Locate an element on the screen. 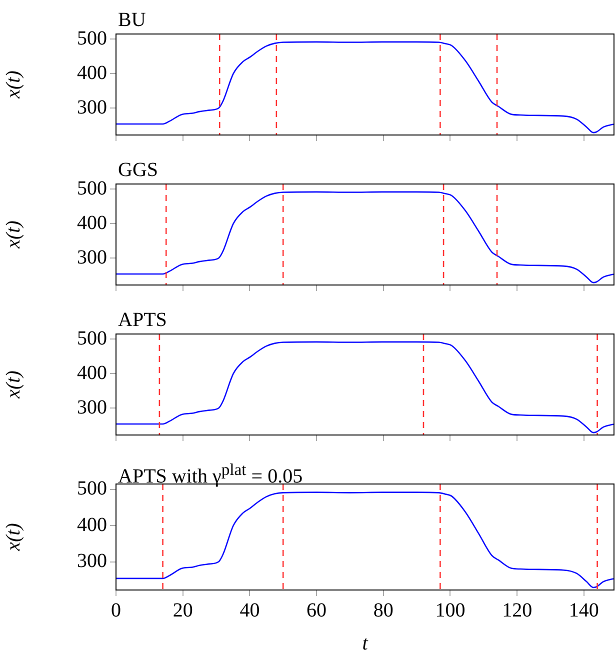 This screenshot has width=615, height=656. x-tick-label: 140 is located at coordinates (583, 610).